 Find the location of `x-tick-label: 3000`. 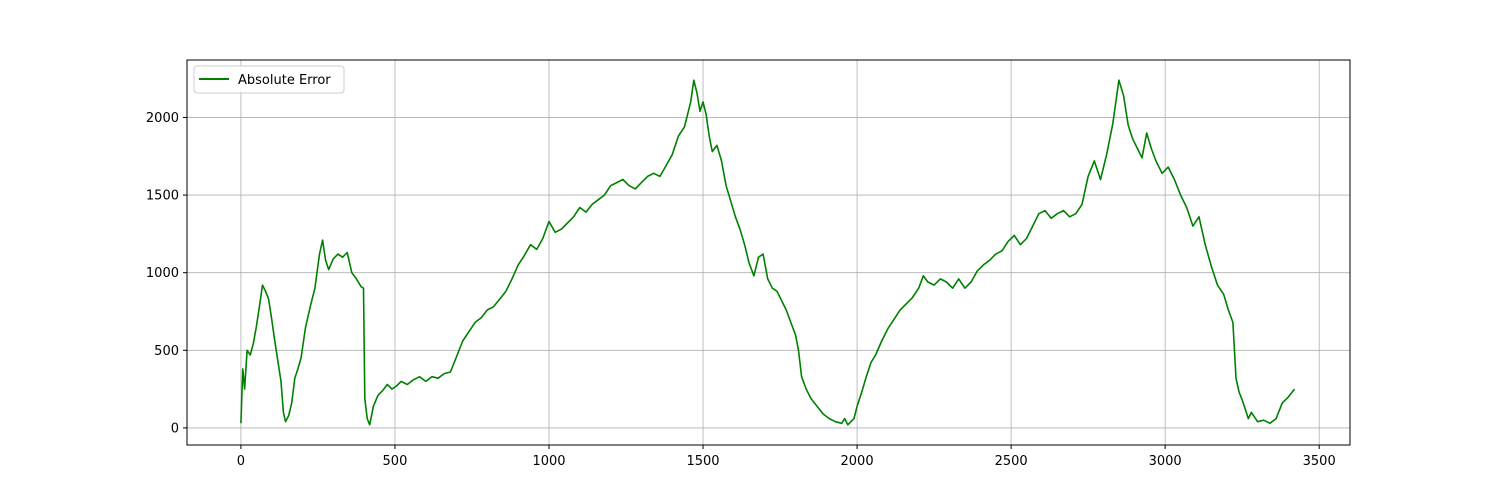

x-tick-label: 3000 is located at coordinates (1165, 461).